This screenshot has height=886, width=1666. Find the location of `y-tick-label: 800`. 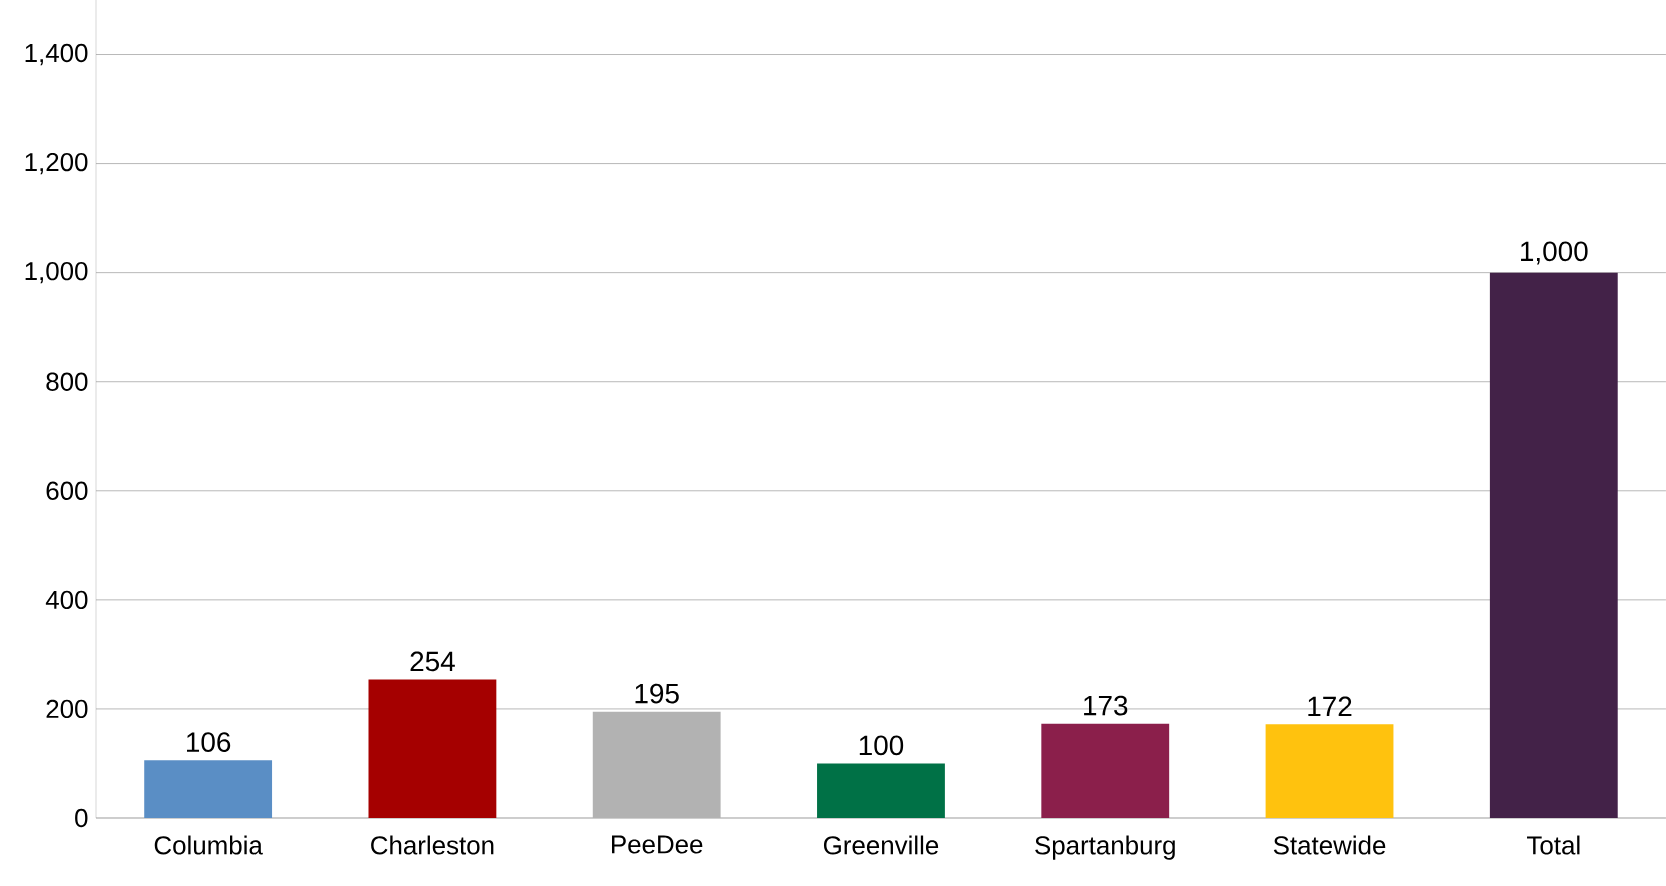

y-tick-label: 800 is located at coordinates (67, 381).